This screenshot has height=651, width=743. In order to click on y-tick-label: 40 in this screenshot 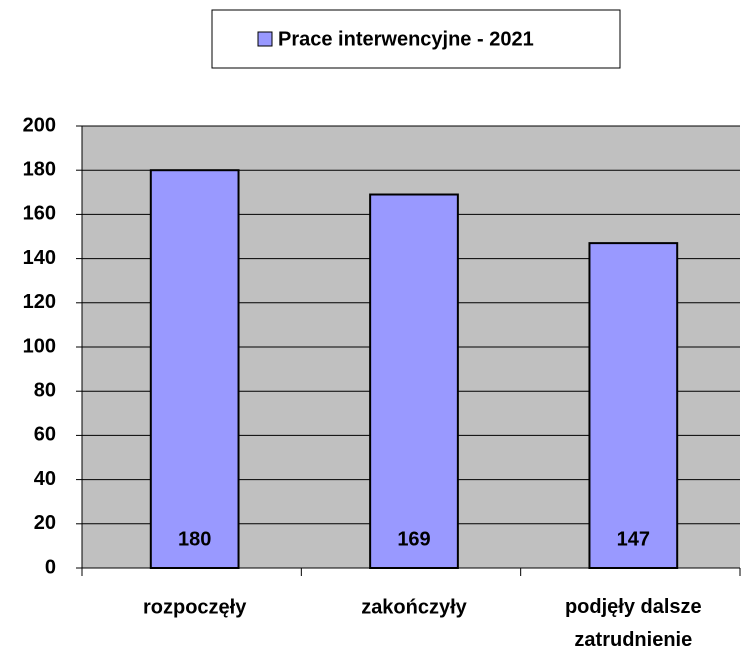, I will do `click(45, 479)`.